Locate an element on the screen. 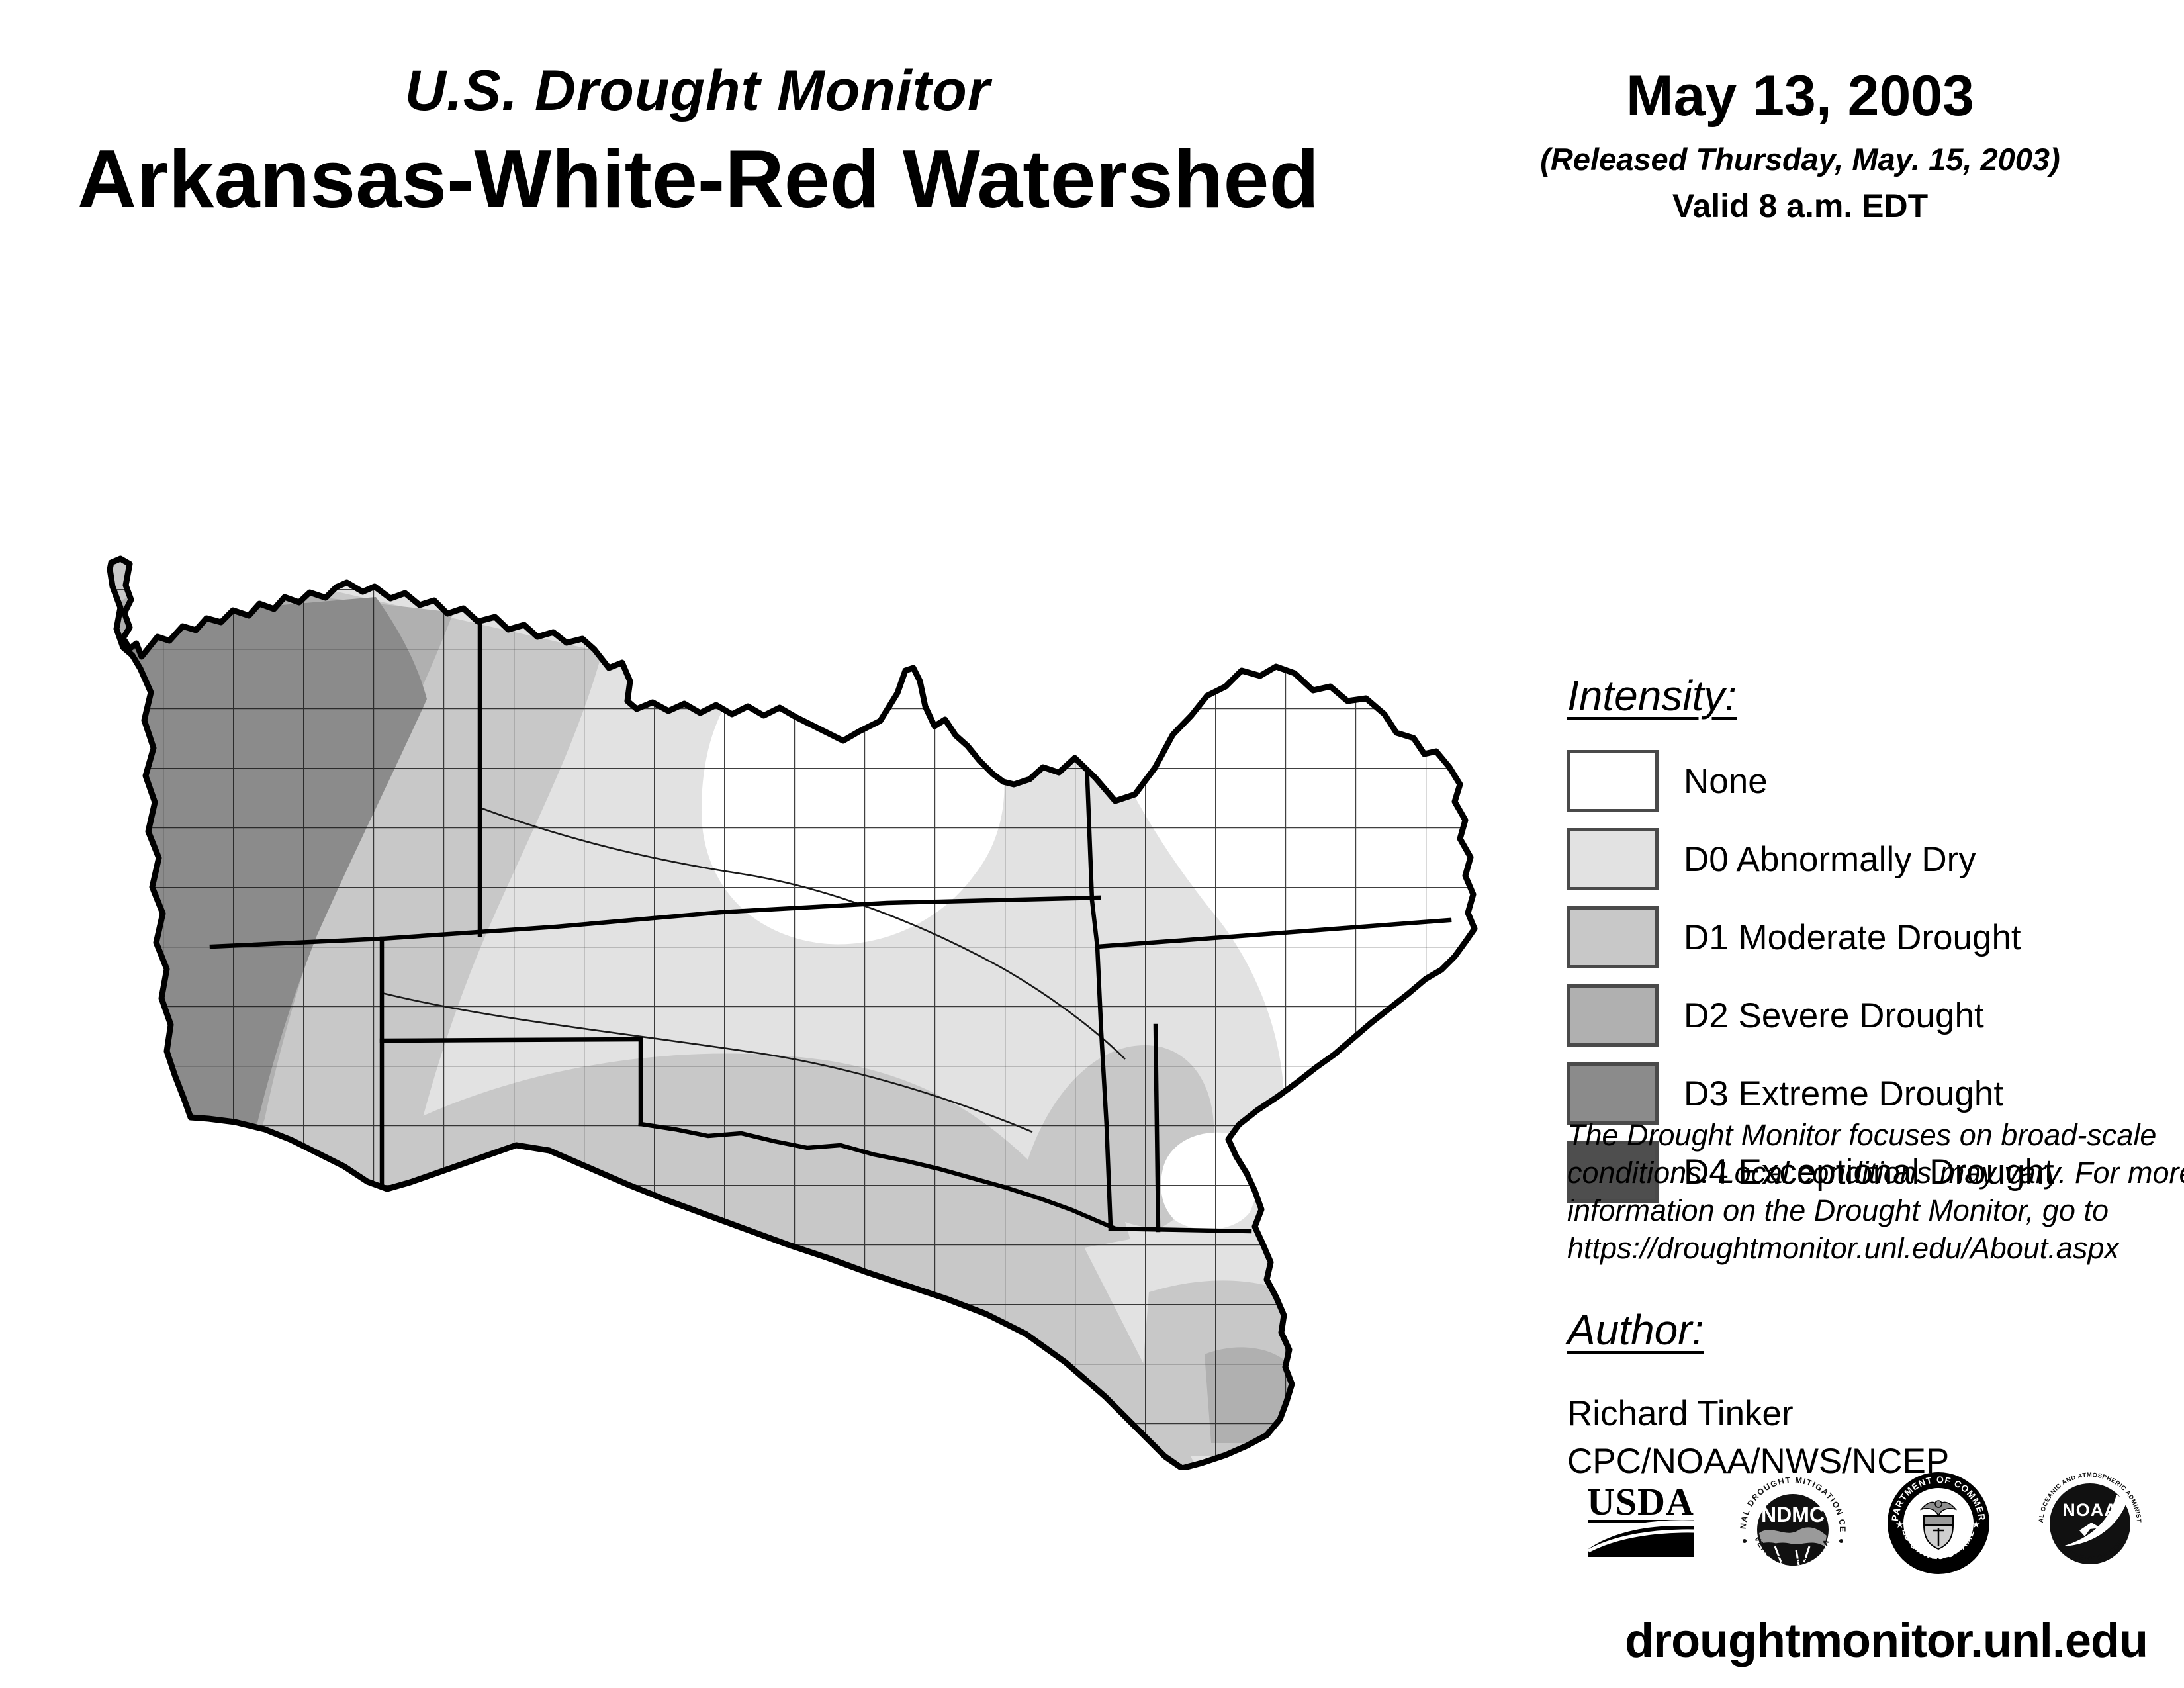  svg-text: NDMC is located at coordinates (1793, 1514).